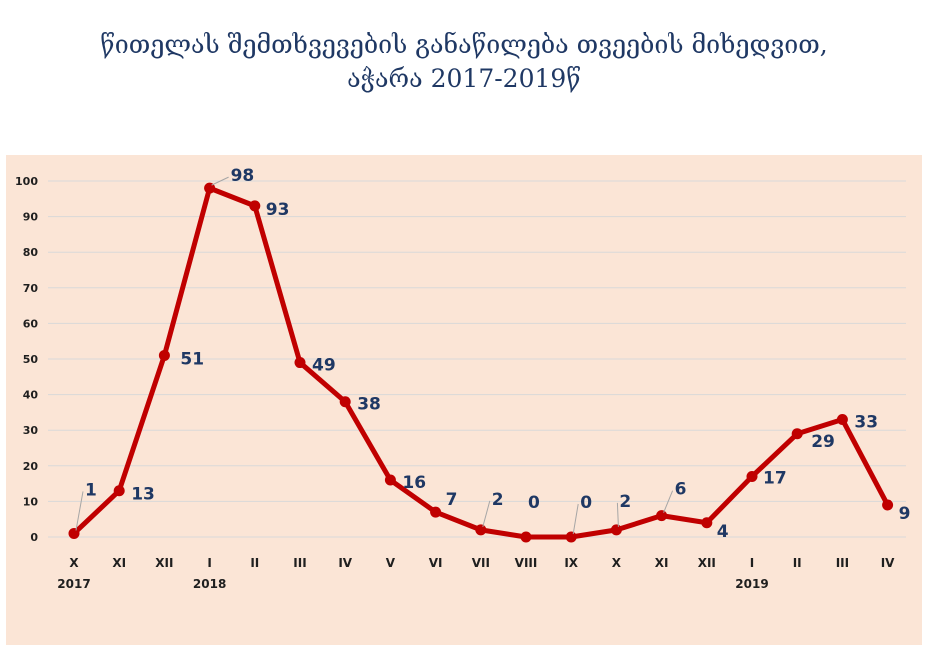  Describe the element at coordinates (31, 217) in the screenshot. I see `y-tick-label: 90` at that location.